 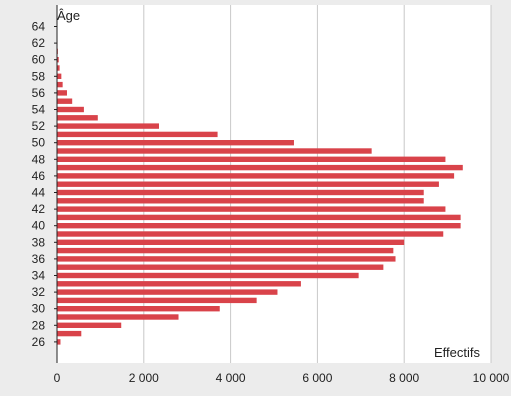 I want to click on x-tick-label: 4 000, so click(x=231, y=378).